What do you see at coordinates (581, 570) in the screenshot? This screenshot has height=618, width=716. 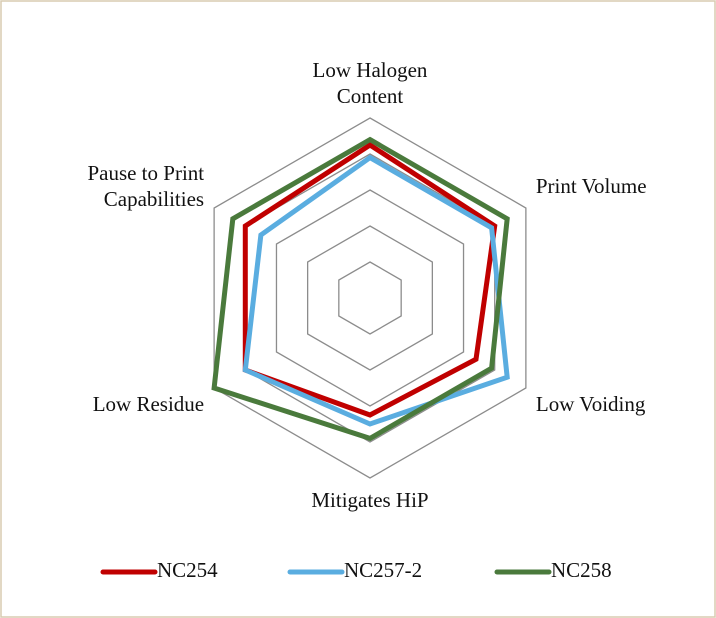 I see `legend-label: NC258` at bounding box center [581, 570].